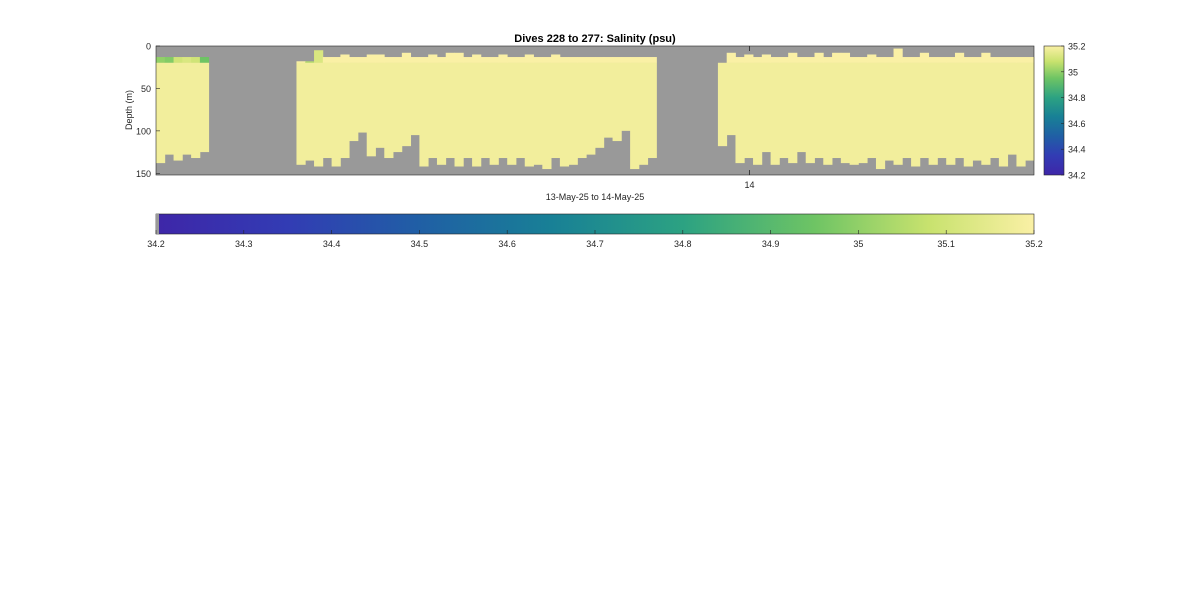 This screenshot has width=1200, height=611. Describe the element at coordinates (1077, 47) in the screenshot. I see `vertical-colorbar-tick-label: 35.2` at that location.